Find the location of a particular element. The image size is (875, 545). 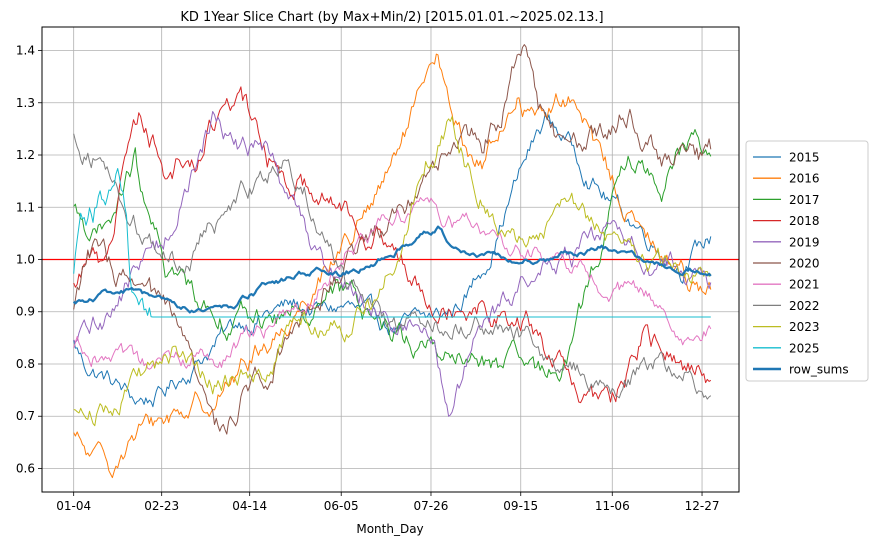

x-axis-label: Month_Day is located at coordinates (389, 529).